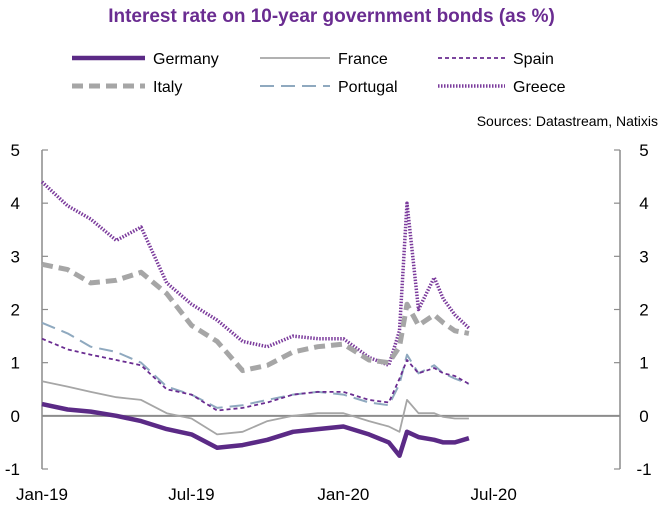 The height and width of the screenshot is (510, 663). Describe the element at coordinates (12, 469) in the screenshot. I see `y-tick-label-left: -1` at that location.